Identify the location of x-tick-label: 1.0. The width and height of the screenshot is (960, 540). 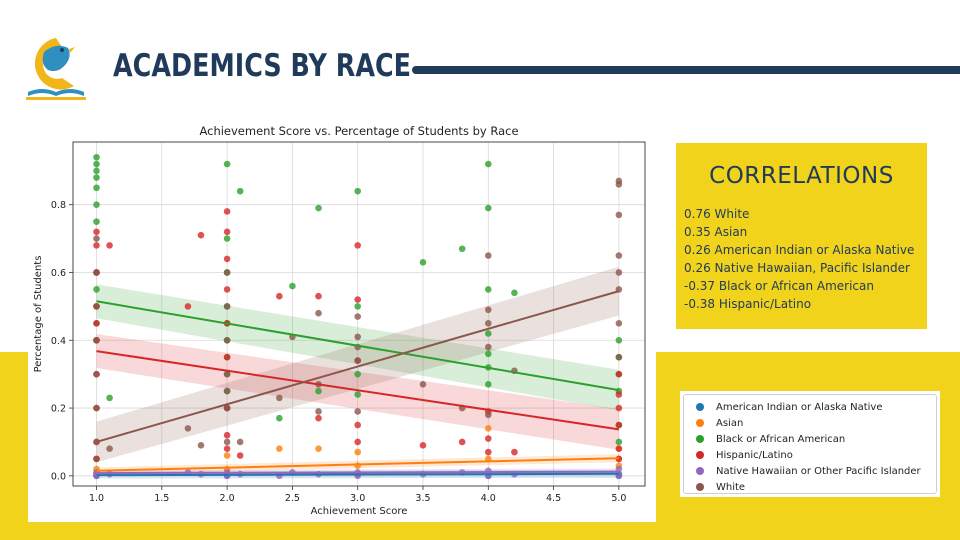
(96, 498).